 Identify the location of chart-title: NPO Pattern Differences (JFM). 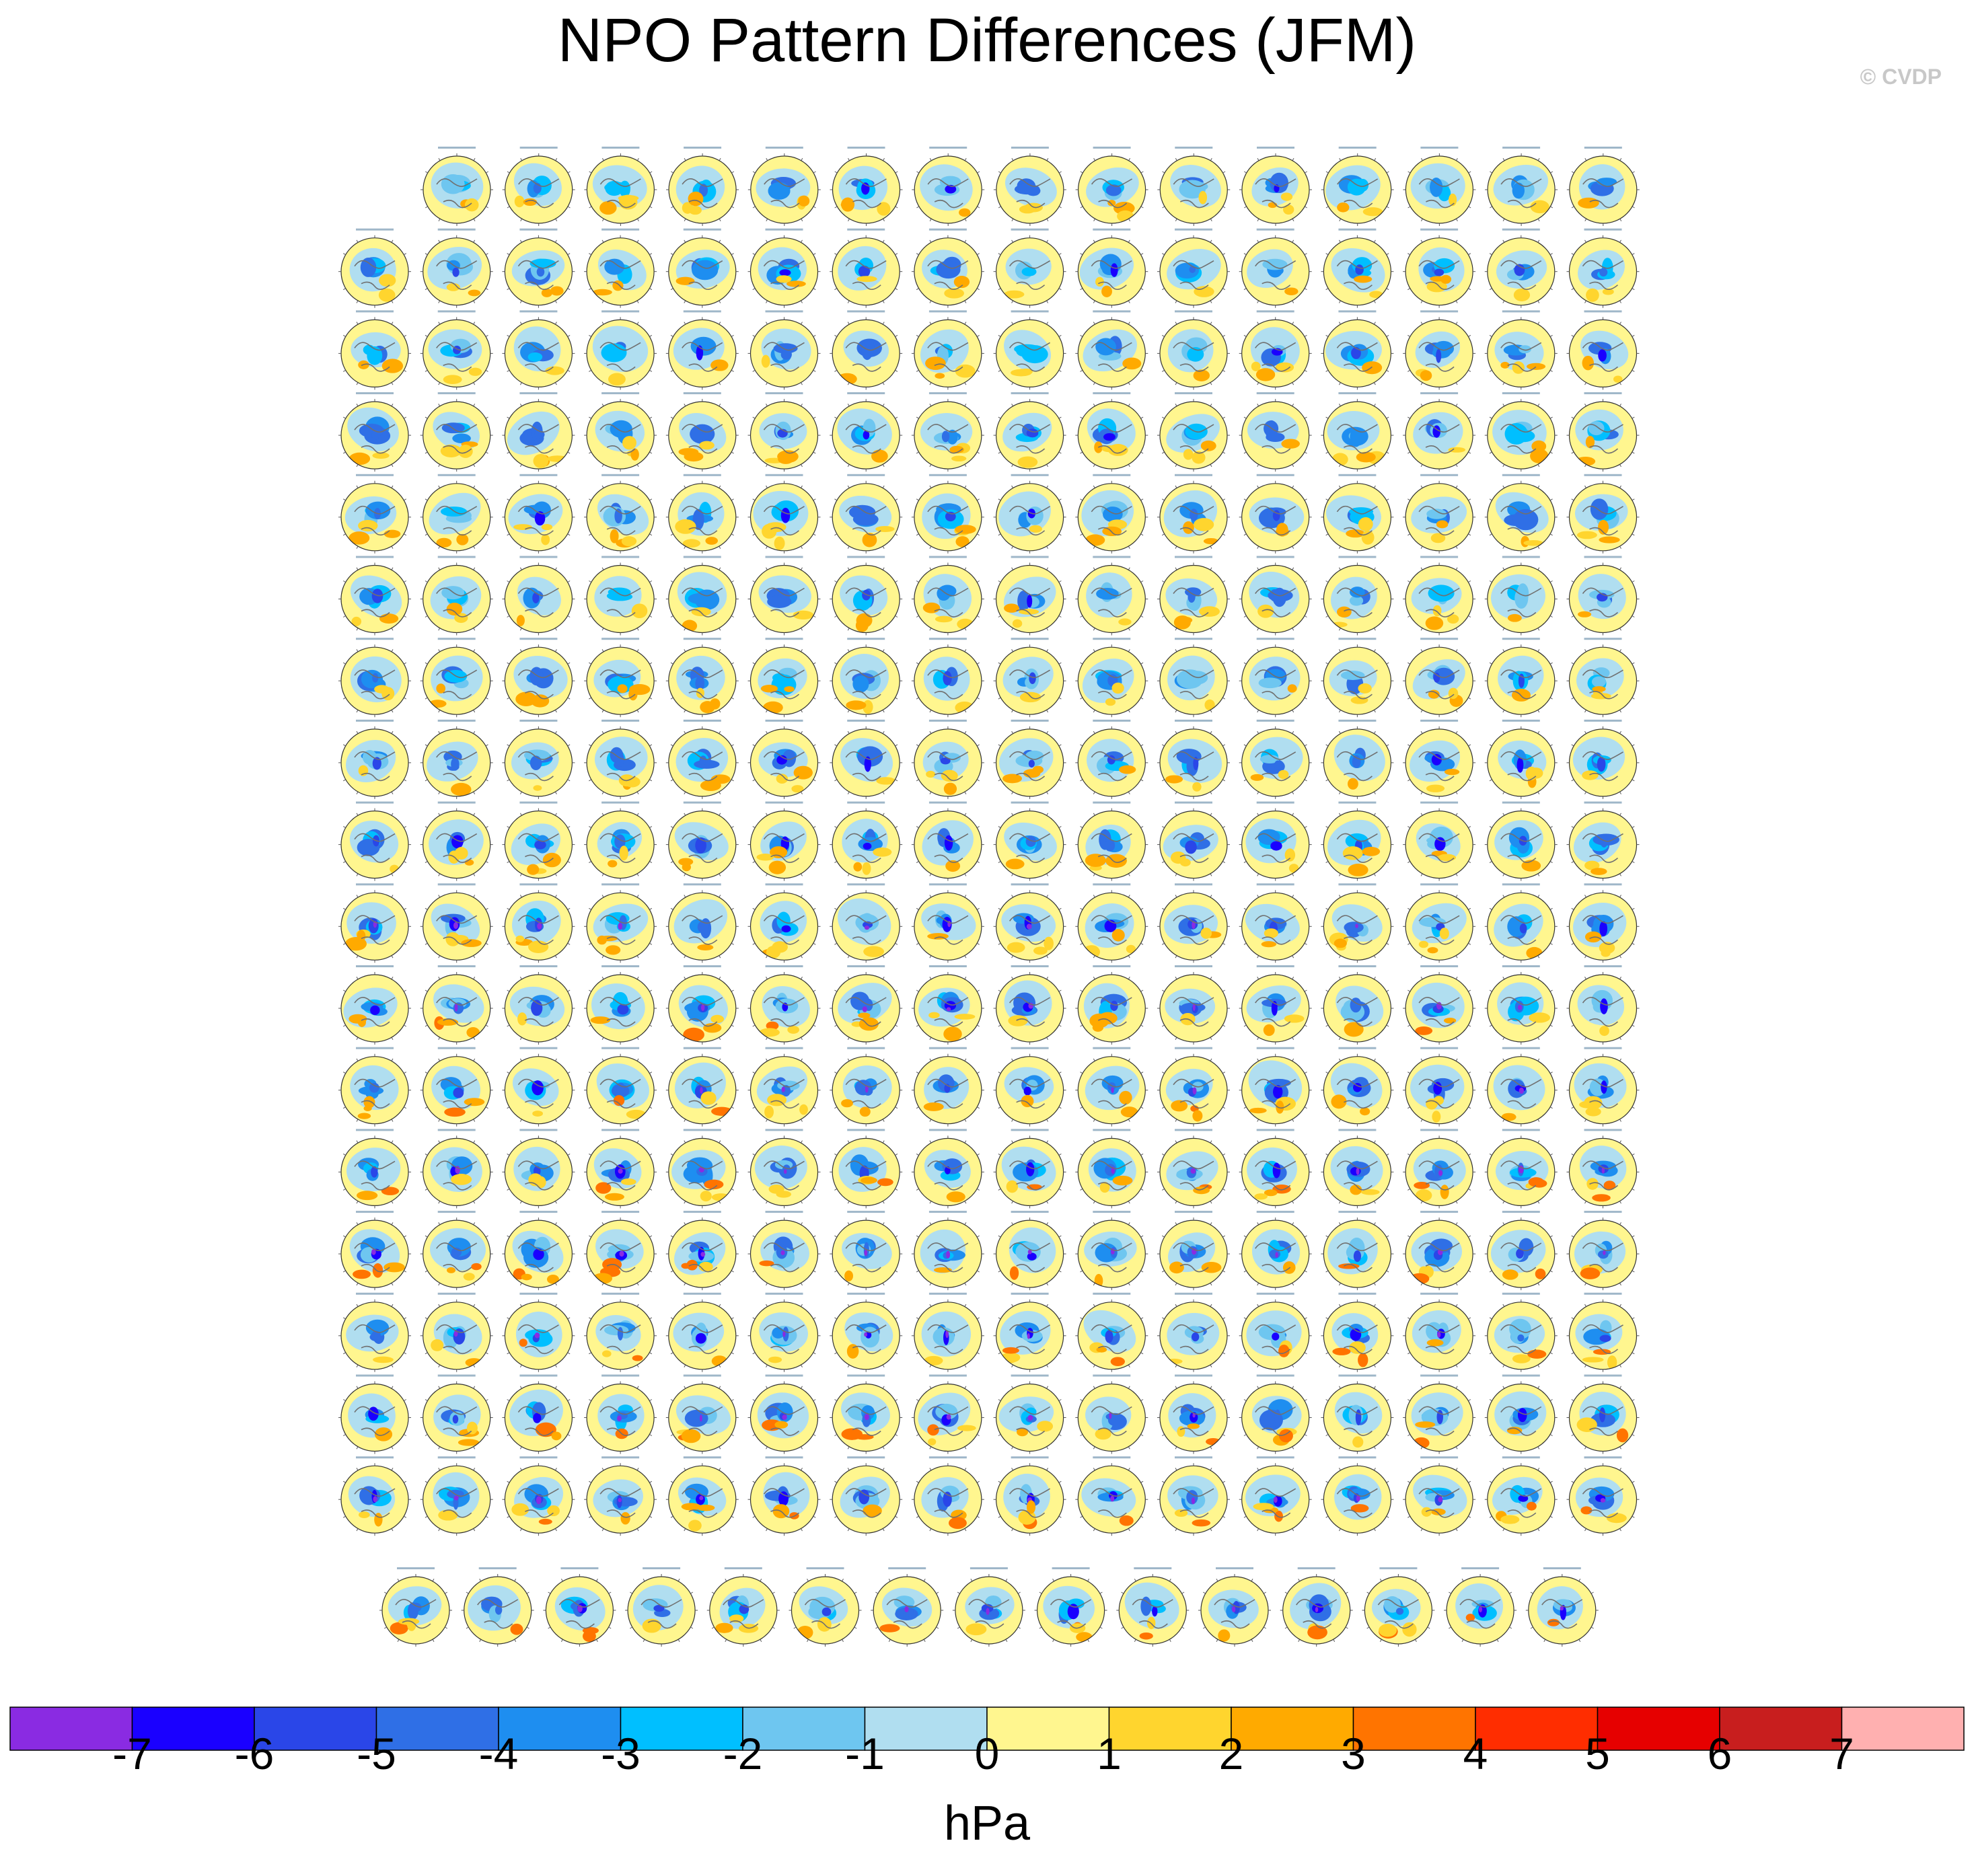
(987, 41).